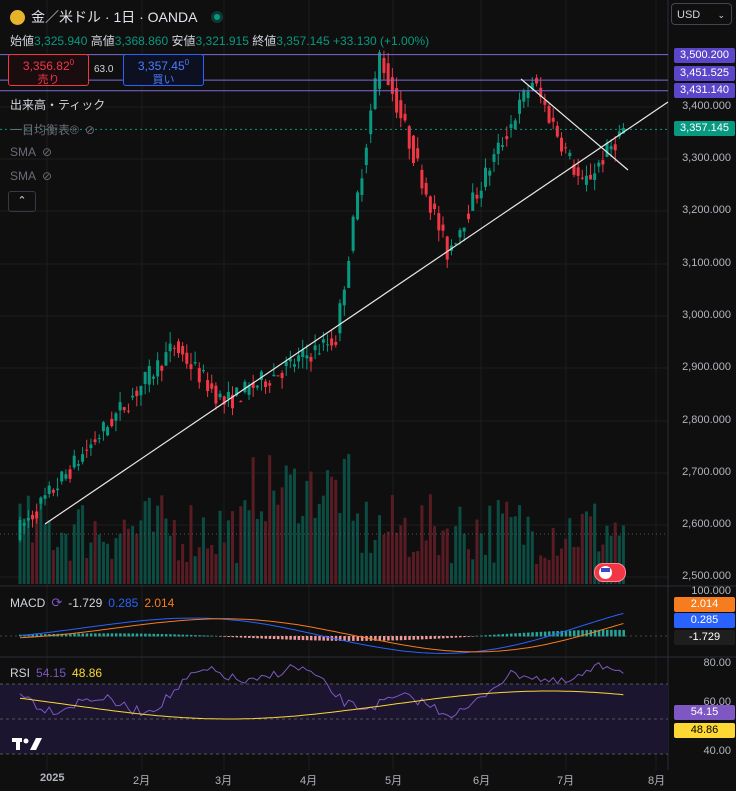  I want to click on tradingview-logo, so click(28, 744).